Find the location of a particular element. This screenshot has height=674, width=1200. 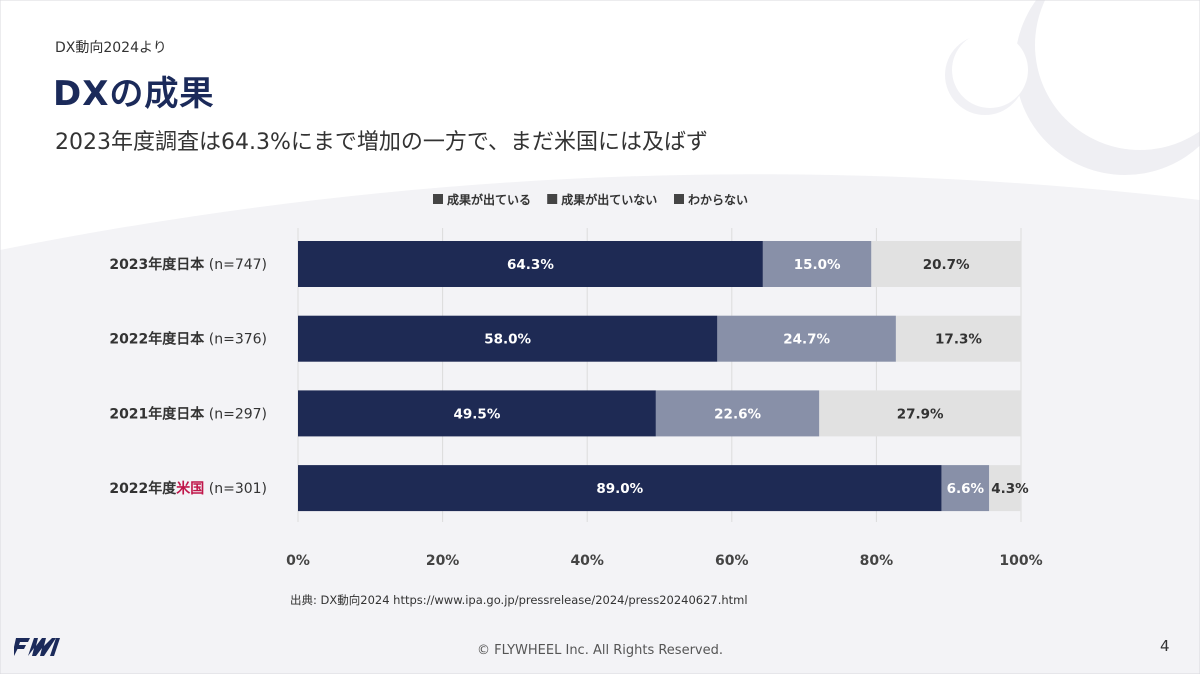

legend-entry: 成果が出ている is located at coordinates (489, 199).